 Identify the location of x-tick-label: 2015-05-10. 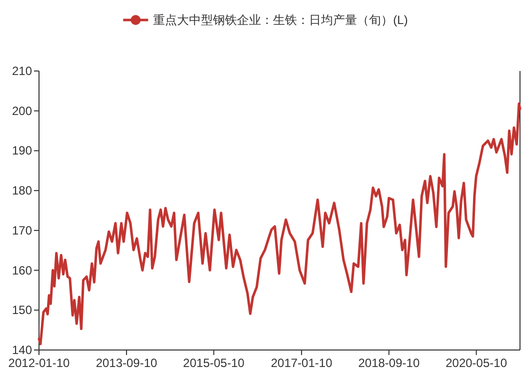
(214, 363).